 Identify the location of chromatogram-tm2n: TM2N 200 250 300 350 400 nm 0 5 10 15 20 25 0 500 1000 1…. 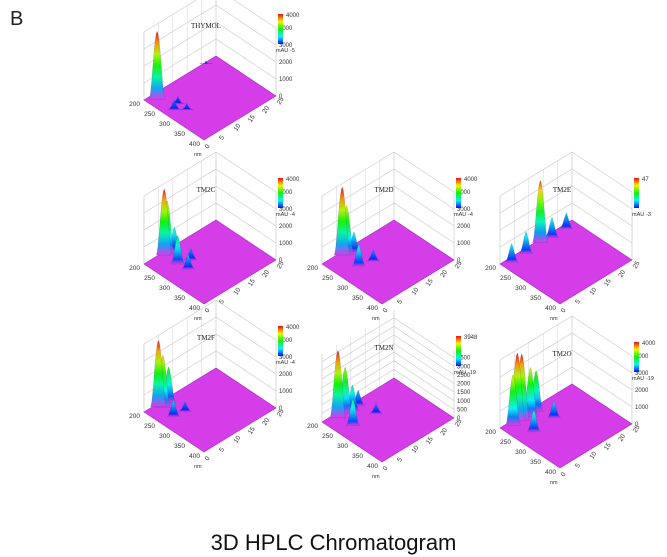
(393, 402).